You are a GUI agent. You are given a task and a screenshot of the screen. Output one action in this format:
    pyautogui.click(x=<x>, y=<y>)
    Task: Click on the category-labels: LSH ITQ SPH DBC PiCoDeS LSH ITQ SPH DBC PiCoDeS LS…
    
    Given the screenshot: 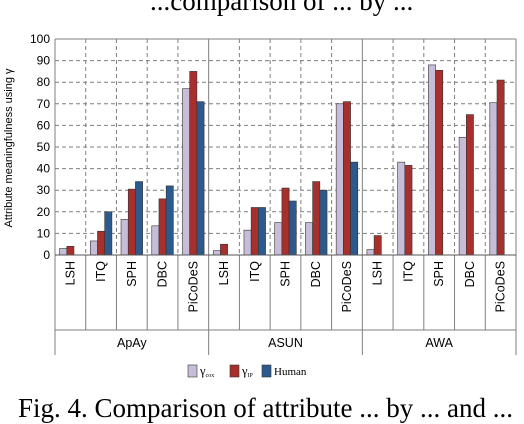 What is the action you would take?
    pyautogui.click(x=285, y=287)
    